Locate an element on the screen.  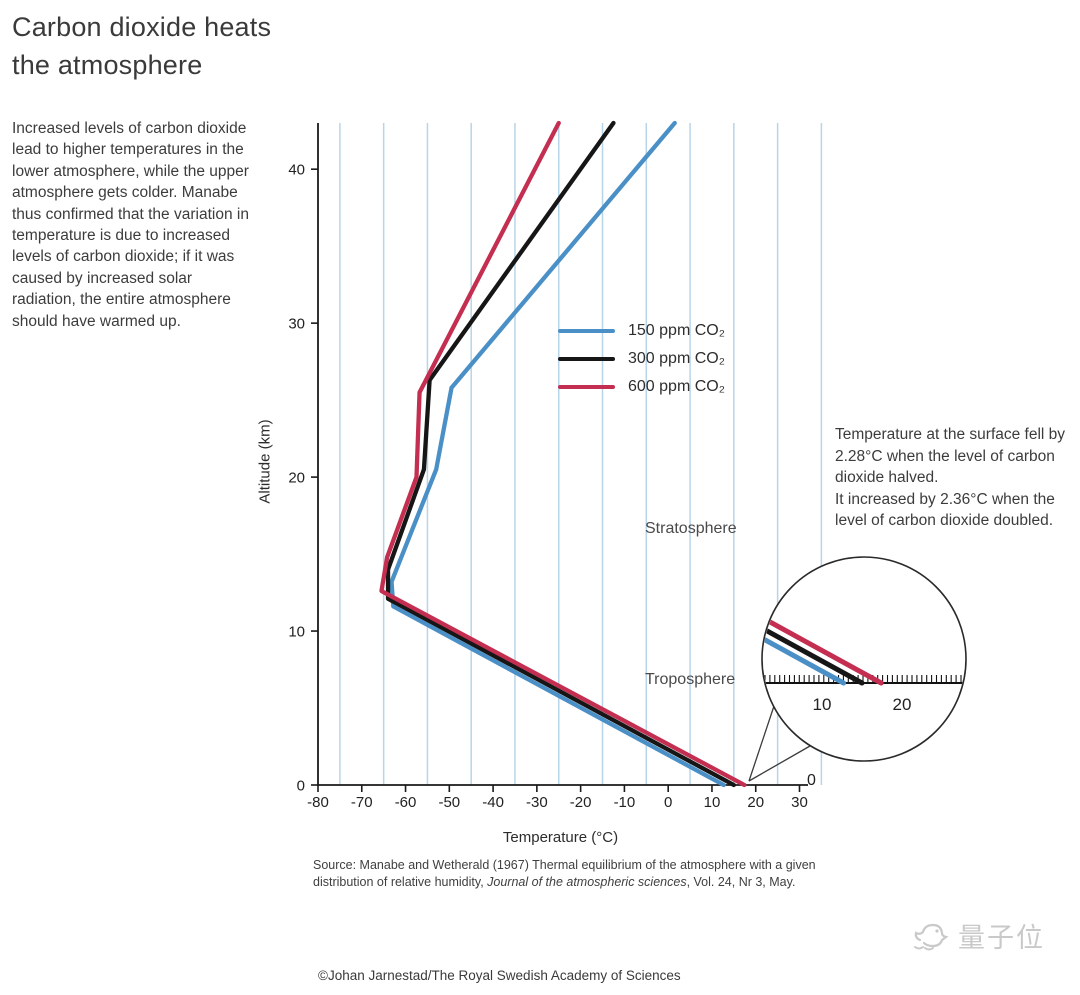
legend-item: 150 ppm CO₂ is located at coordinates (641, 331).